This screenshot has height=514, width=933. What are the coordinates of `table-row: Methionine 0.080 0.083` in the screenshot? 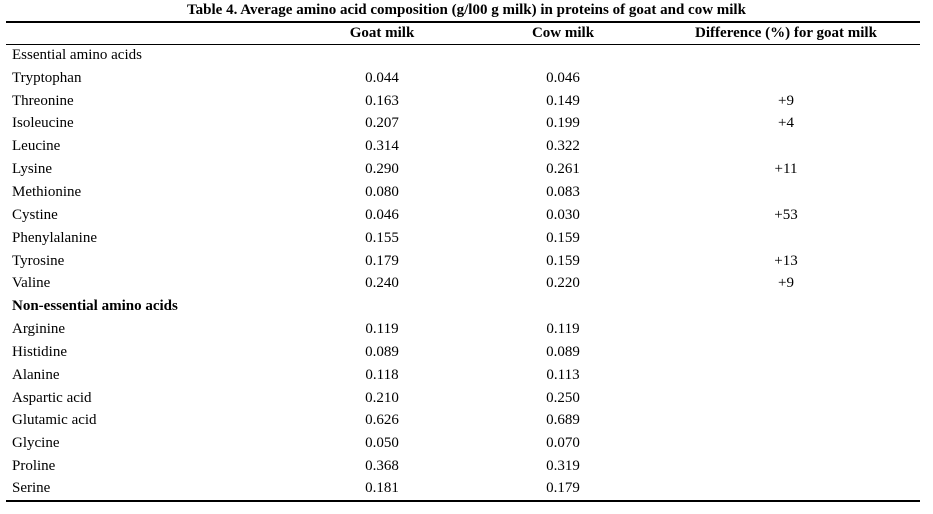 It's located at (463, 192).